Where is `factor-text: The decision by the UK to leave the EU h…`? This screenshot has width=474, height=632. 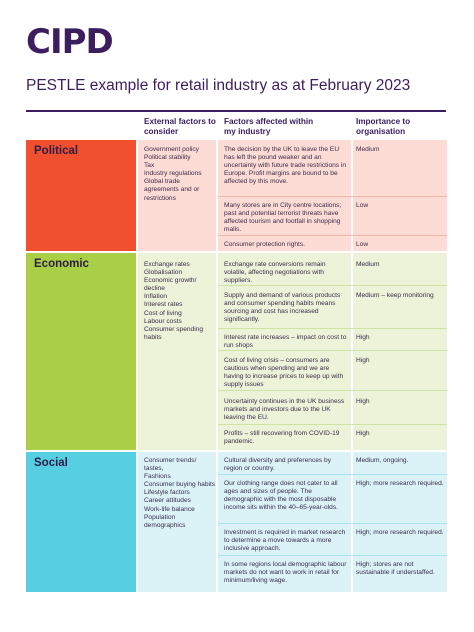 factor-text: The decision by the UK to leave the EU h… is located at coordinates (285, 166).